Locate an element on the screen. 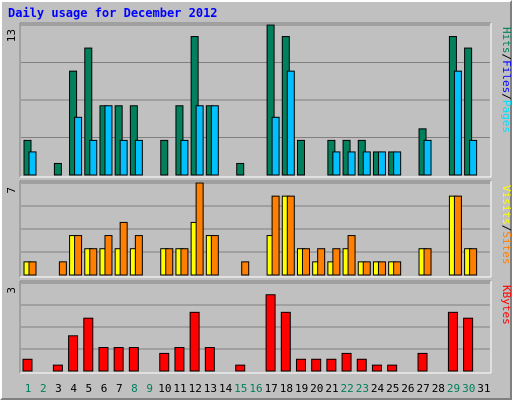 This screenshot has width=512, height=400. x-tick-label-day-15: 15 is located at coordinates (240, 388).